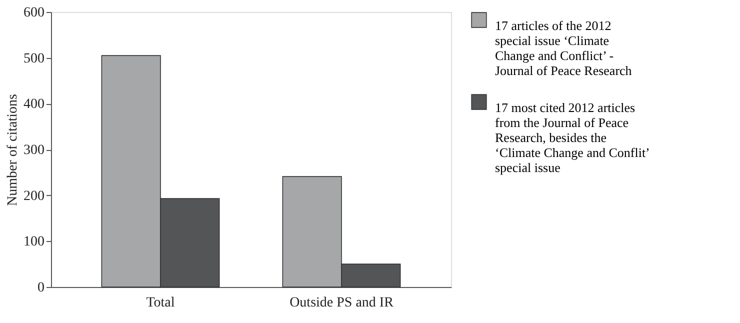 The width and height of the screenshot is (740, 323). I want to click on y-tick-label: 0, so click(41, 288).